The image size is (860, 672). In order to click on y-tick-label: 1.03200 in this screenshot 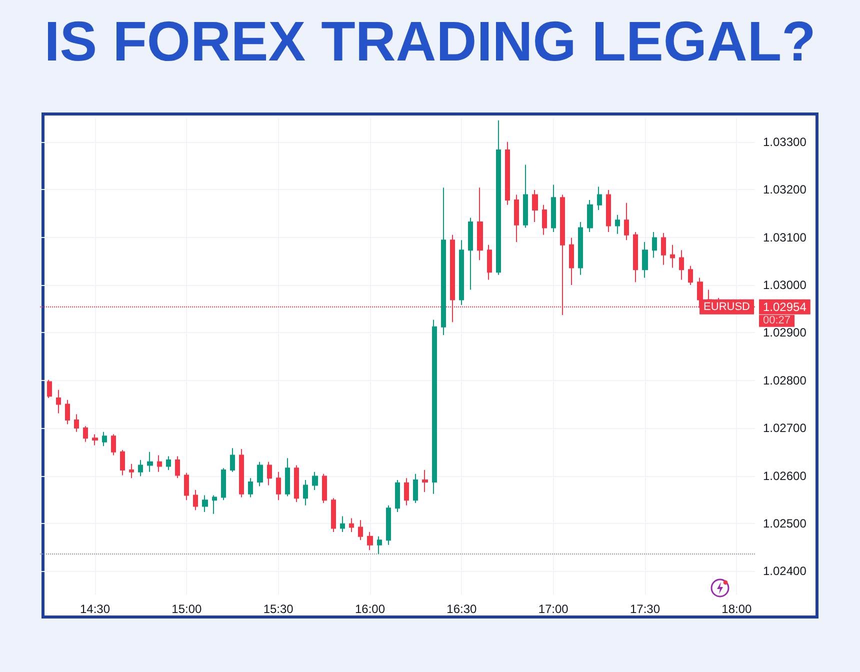, I will do `click(785, 189)`.